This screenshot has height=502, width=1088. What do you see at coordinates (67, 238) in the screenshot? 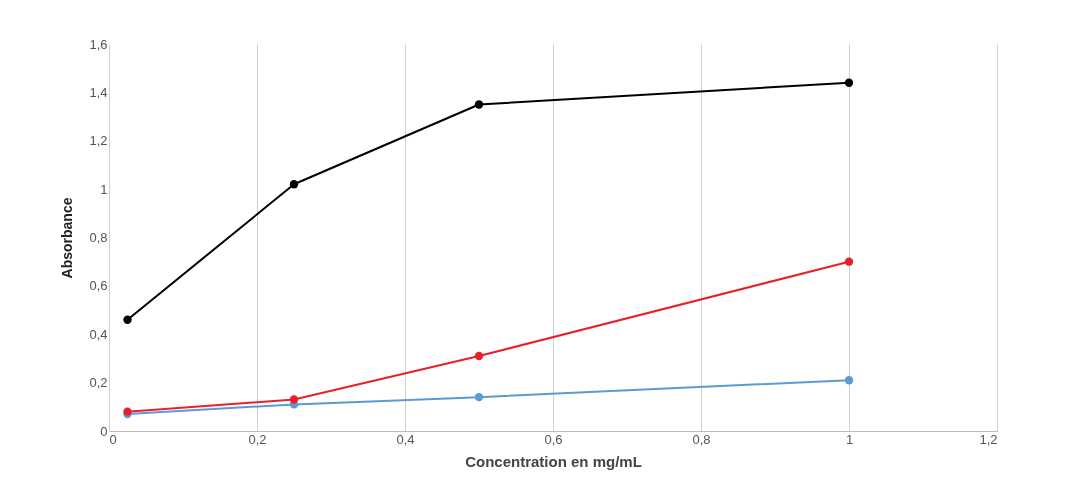
I see `y-axis-title: Absorbance` at bounding box center [67, 238].